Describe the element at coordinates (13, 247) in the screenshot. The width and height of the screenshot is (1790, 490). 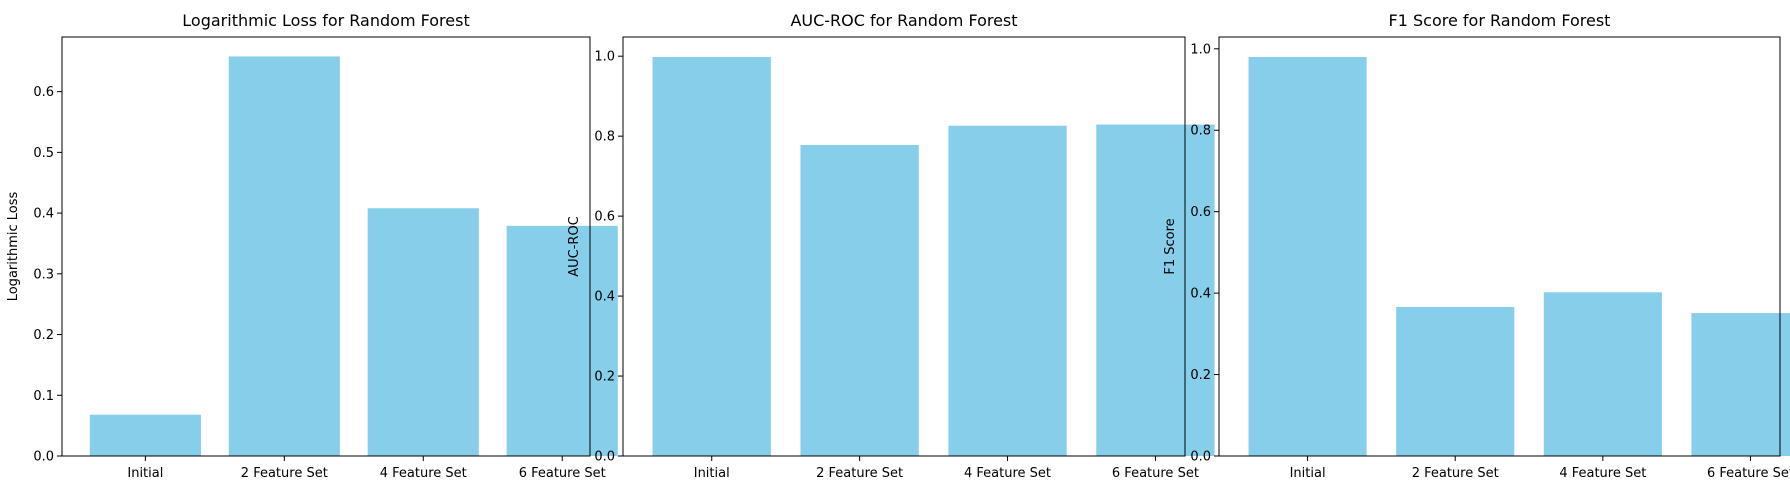
I see `y-axis-label: Logarithmic Loss` at that location.